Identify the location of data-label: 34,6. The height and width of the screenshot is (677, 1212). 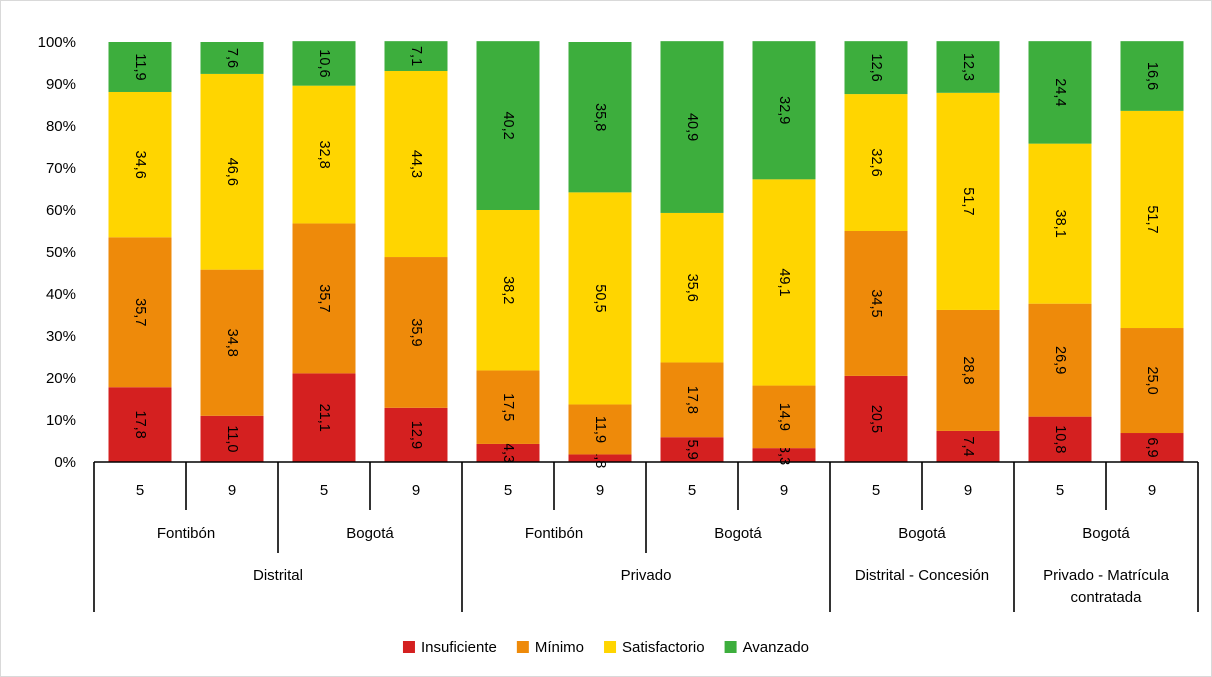
(140, 165).